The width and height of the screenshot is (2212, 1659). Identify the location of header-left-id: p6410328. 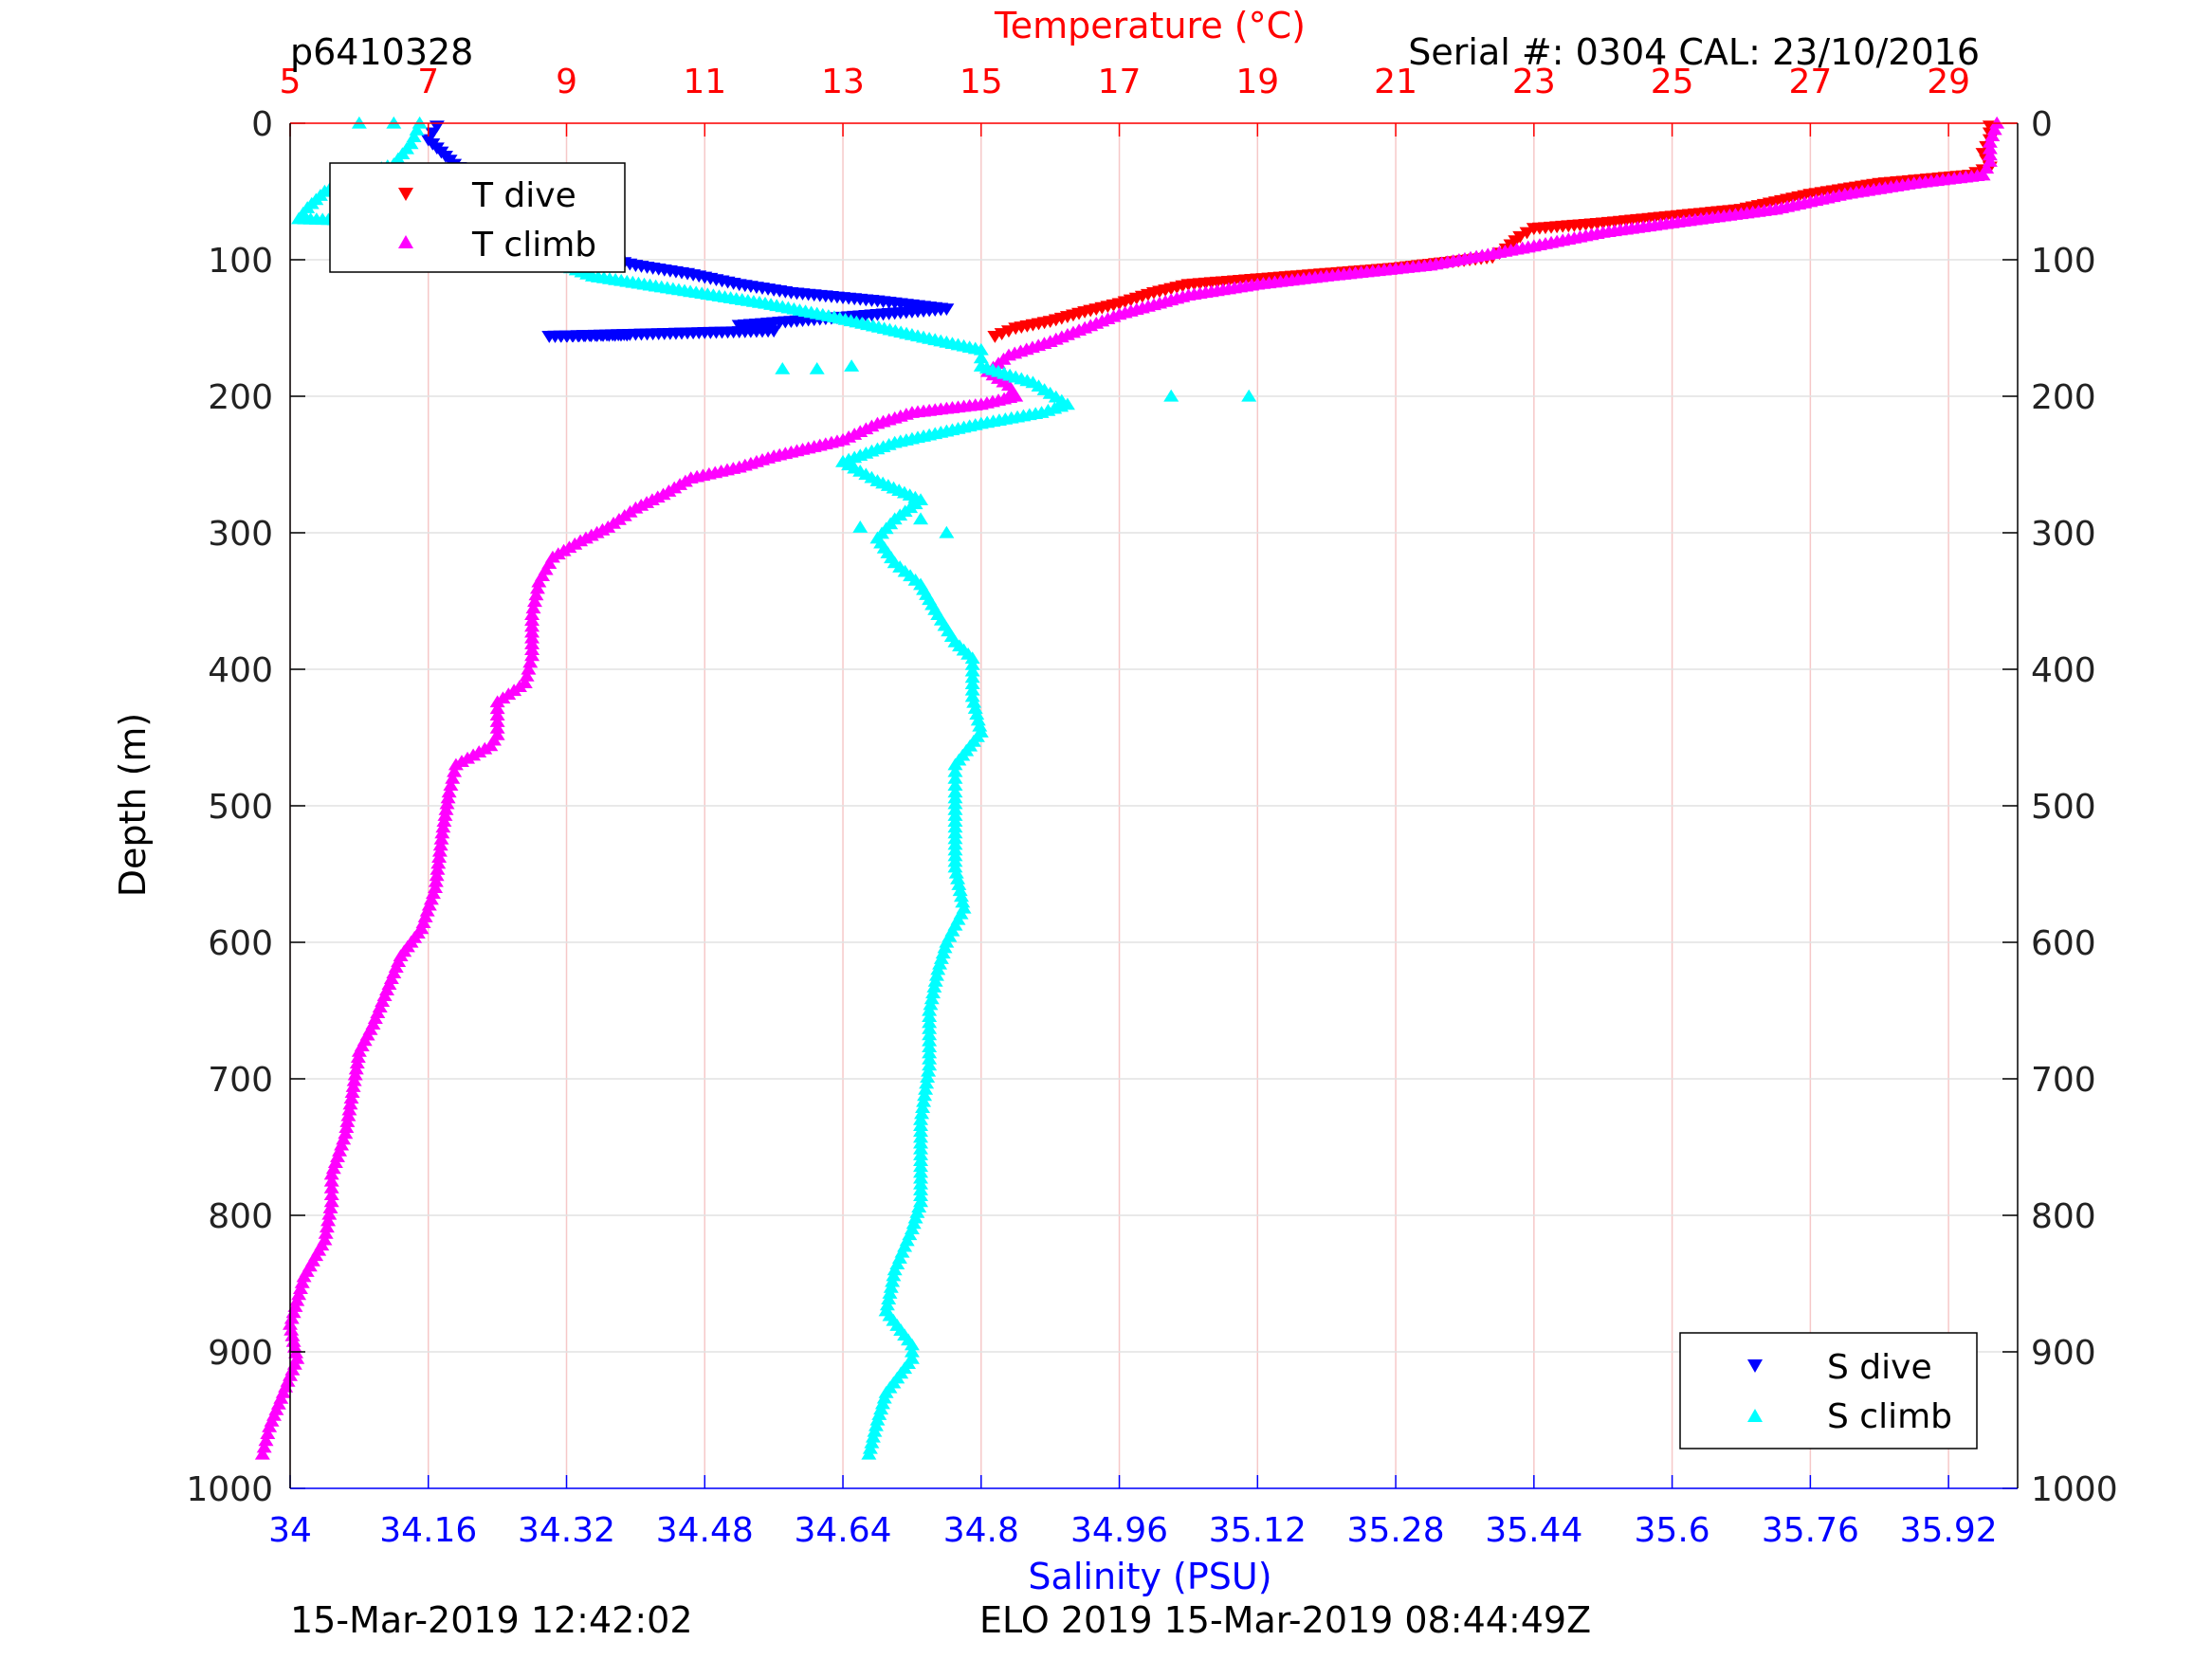
(381, 52).